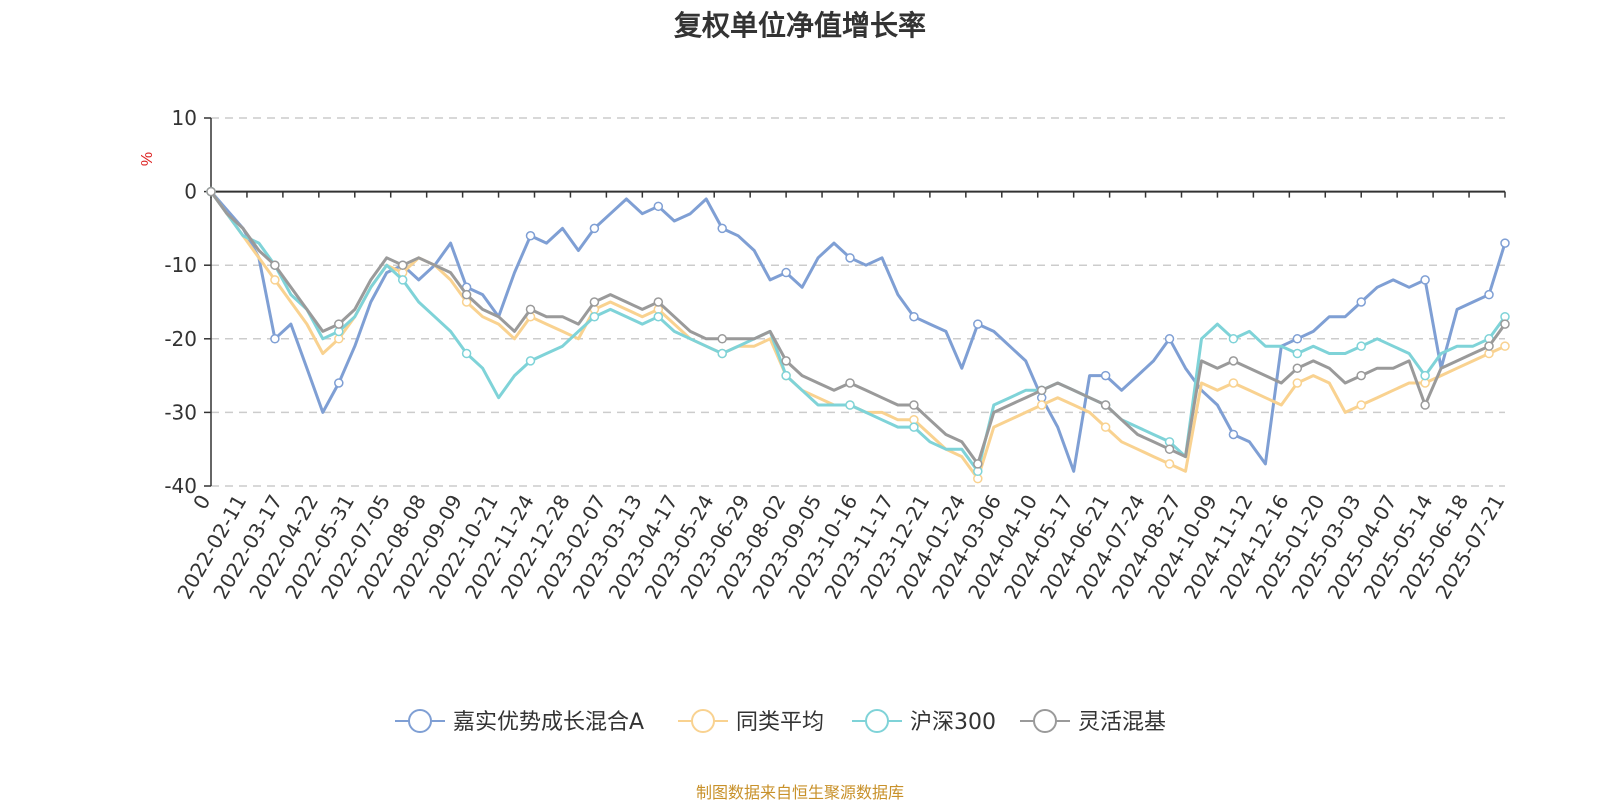  What do you see at coordinates (799, 792) in the screenshot?
I see `source-note: 制图数据来自恒生聚源数据库` at bounding box center [799, 792].